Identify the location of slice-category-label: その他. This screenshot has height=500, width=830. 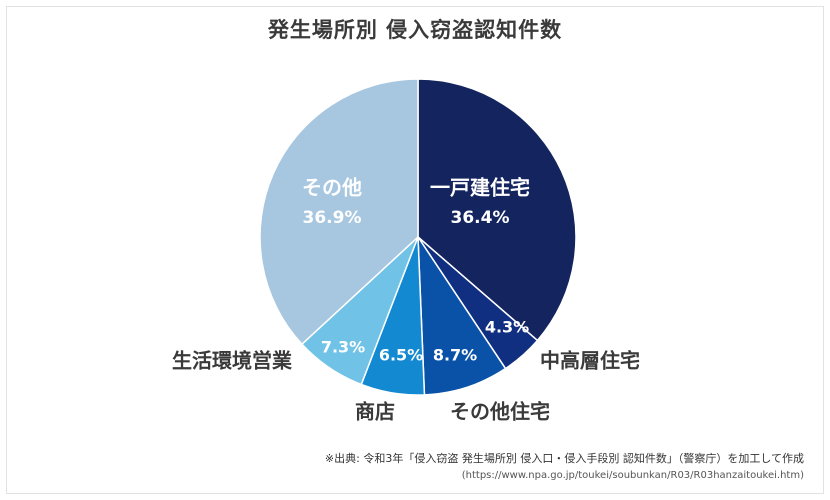
(332, 188).